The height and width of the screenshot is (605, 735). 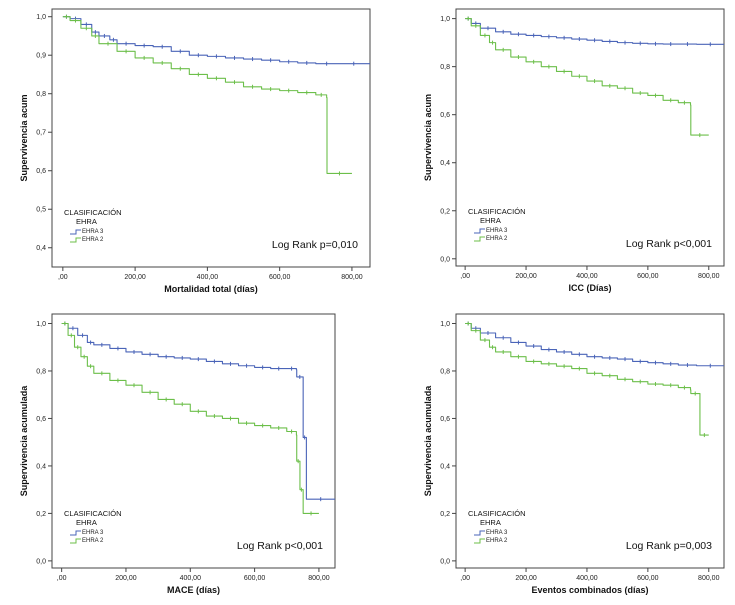 What do you see at coordinates (211, 289) in the screenshot?
I see `x-axis-title: Mortalidad total (días)` at bounding box center [211, 289].